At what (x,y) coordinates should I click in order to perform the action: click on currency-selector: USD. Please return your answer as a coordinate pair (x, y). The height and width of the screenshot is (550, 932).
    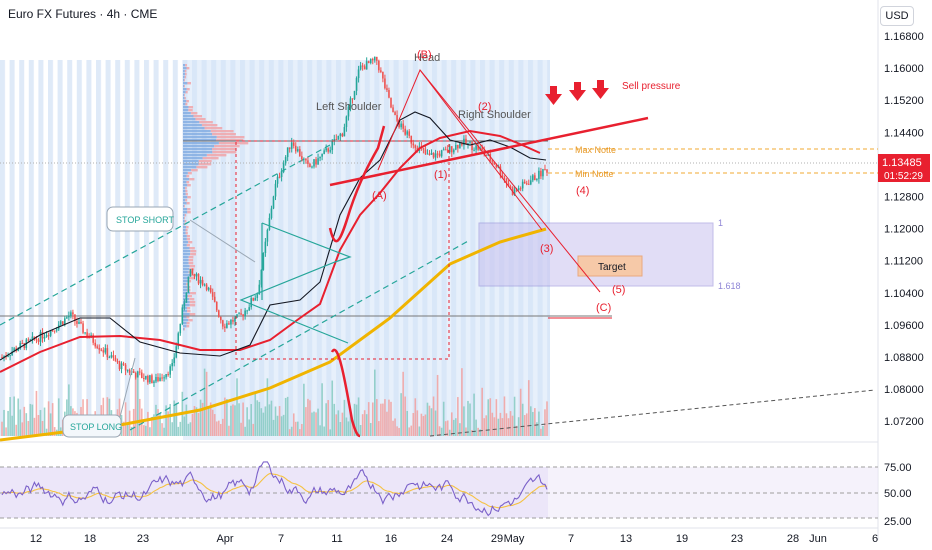
    Looking at the image, I should click on (897, 16).